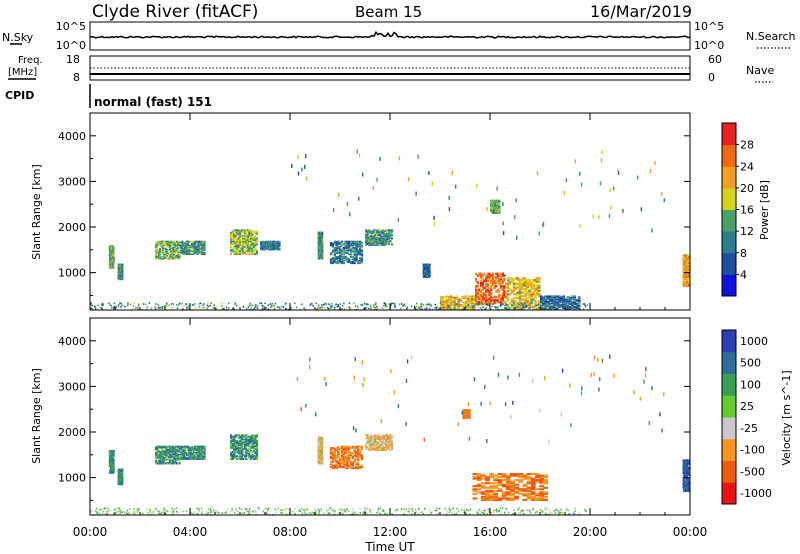 The image size is (800, 554). Describe the element at coordinates (686, 270) in the screenshot. I see `power-patch` at that location.